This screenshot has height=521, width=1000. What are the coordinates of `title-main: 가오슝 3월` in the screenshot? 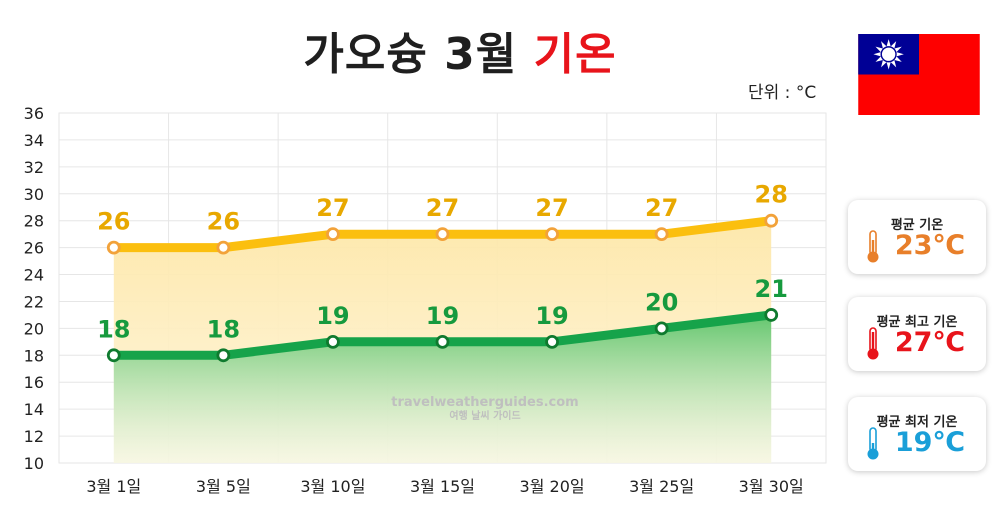 It's located at (410, 54).